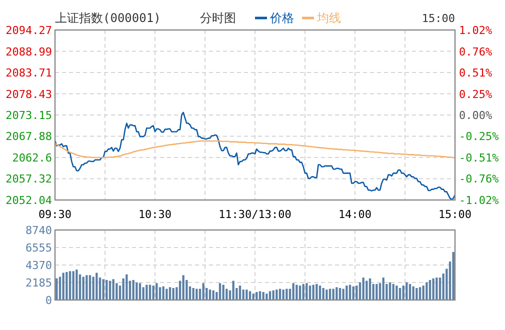 The image size is (505, 330). I want to click on y-tick-label: 2094.27, so click(29, 30).